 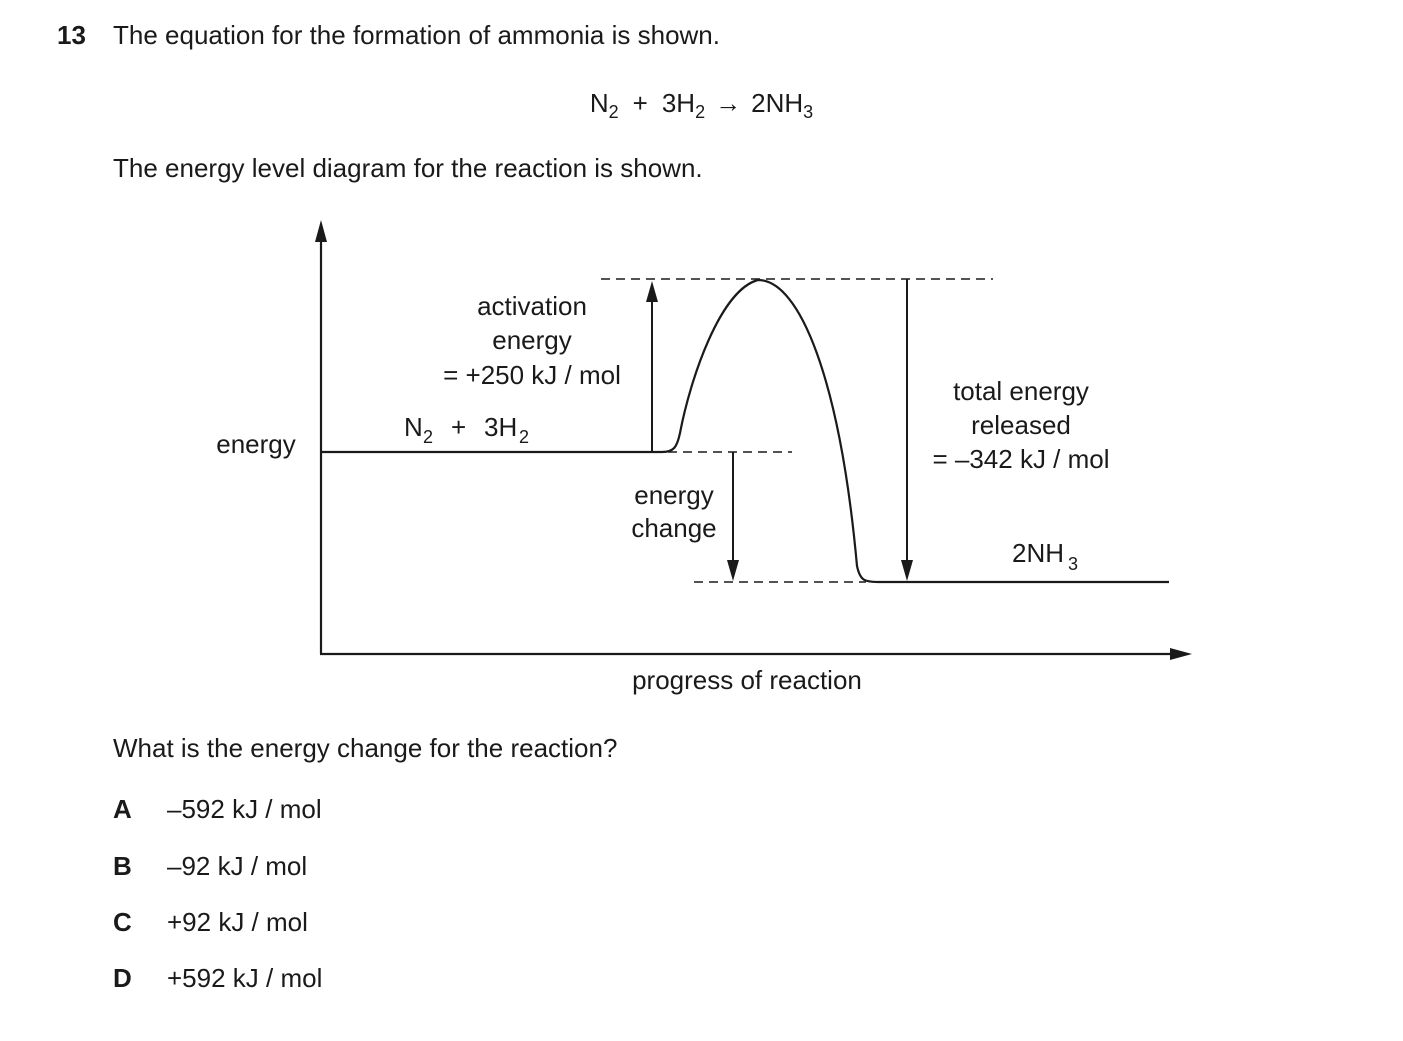 I want to click on option-value: +592 kJ / mol, so click(x=245, y=978).